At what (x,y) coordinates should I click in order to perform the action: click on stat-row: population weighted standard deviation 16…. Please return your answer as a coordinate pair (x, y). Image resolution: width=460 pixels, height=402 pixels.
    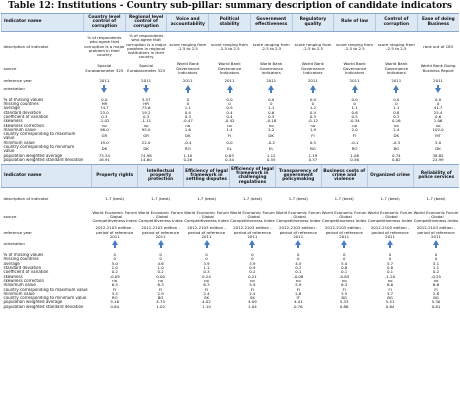
    Looking at the image, I should click on (231, 160).